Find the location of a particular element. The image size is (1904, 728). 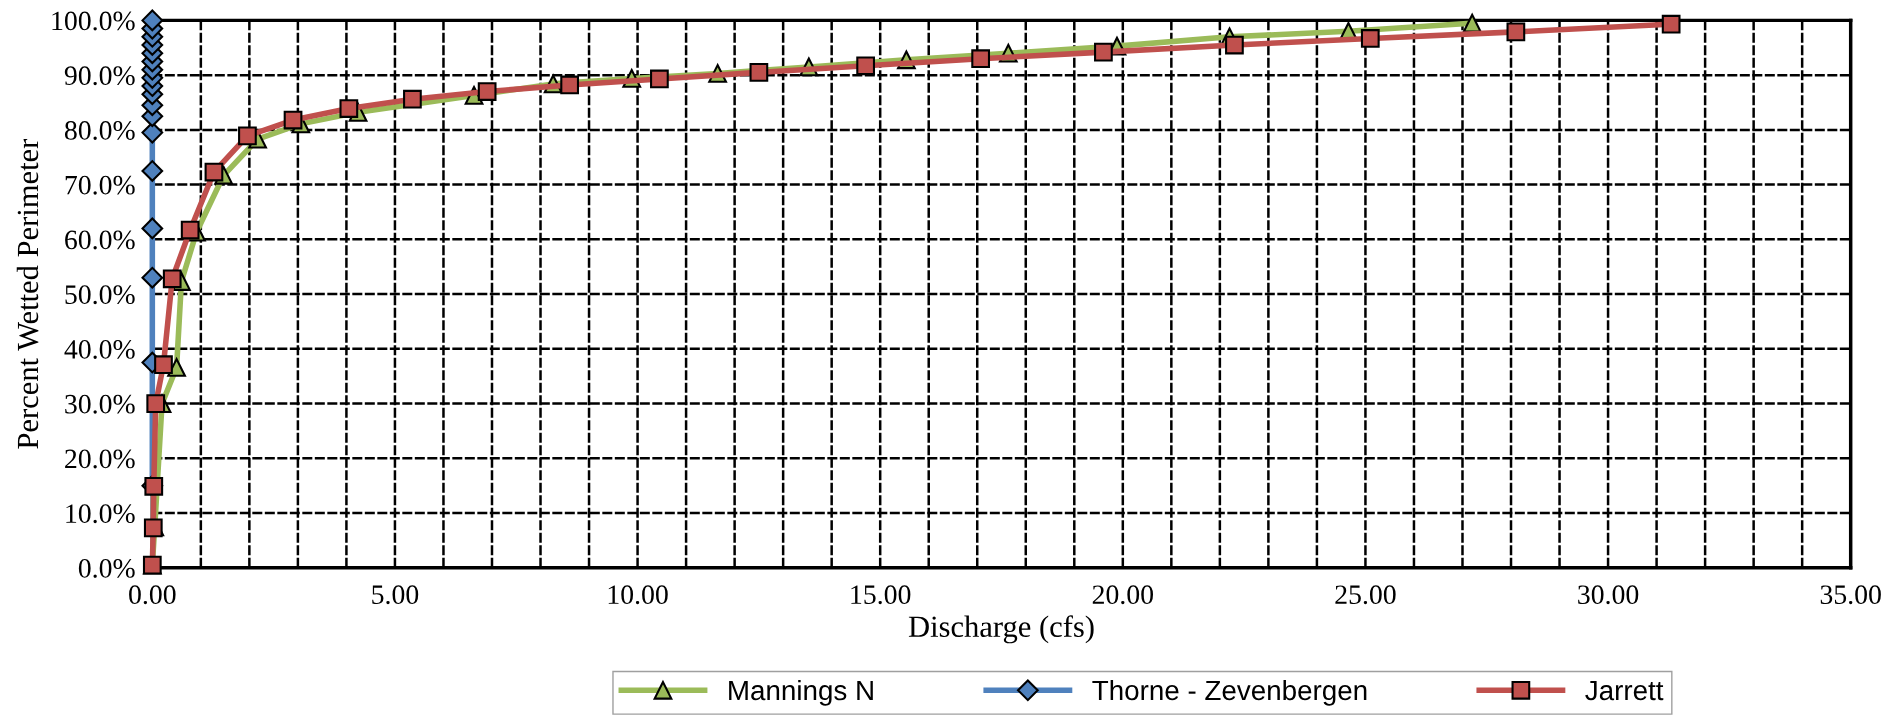

x-tick-label: 15.00 is located at coordinates (881, 595).